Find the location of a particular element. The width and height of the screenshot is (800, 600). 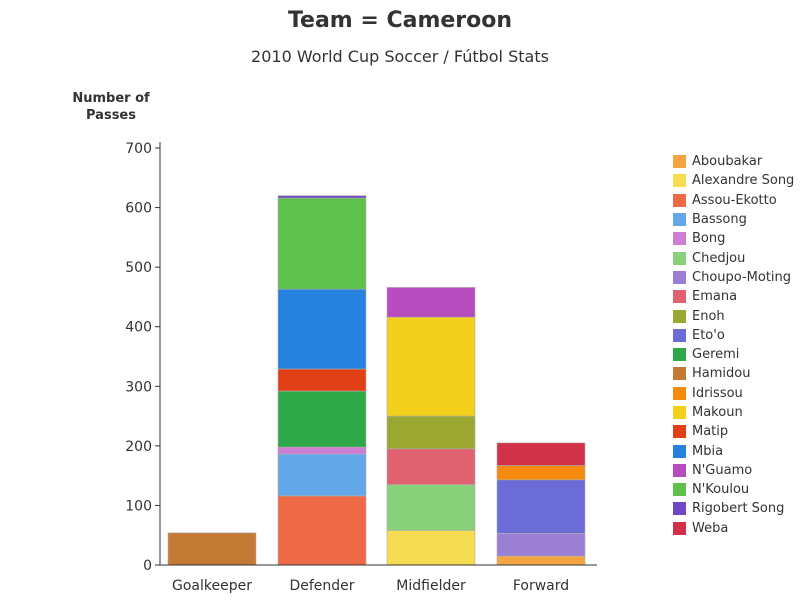

legend-item-makoun: Makoun is located at coordinates (733, 412).